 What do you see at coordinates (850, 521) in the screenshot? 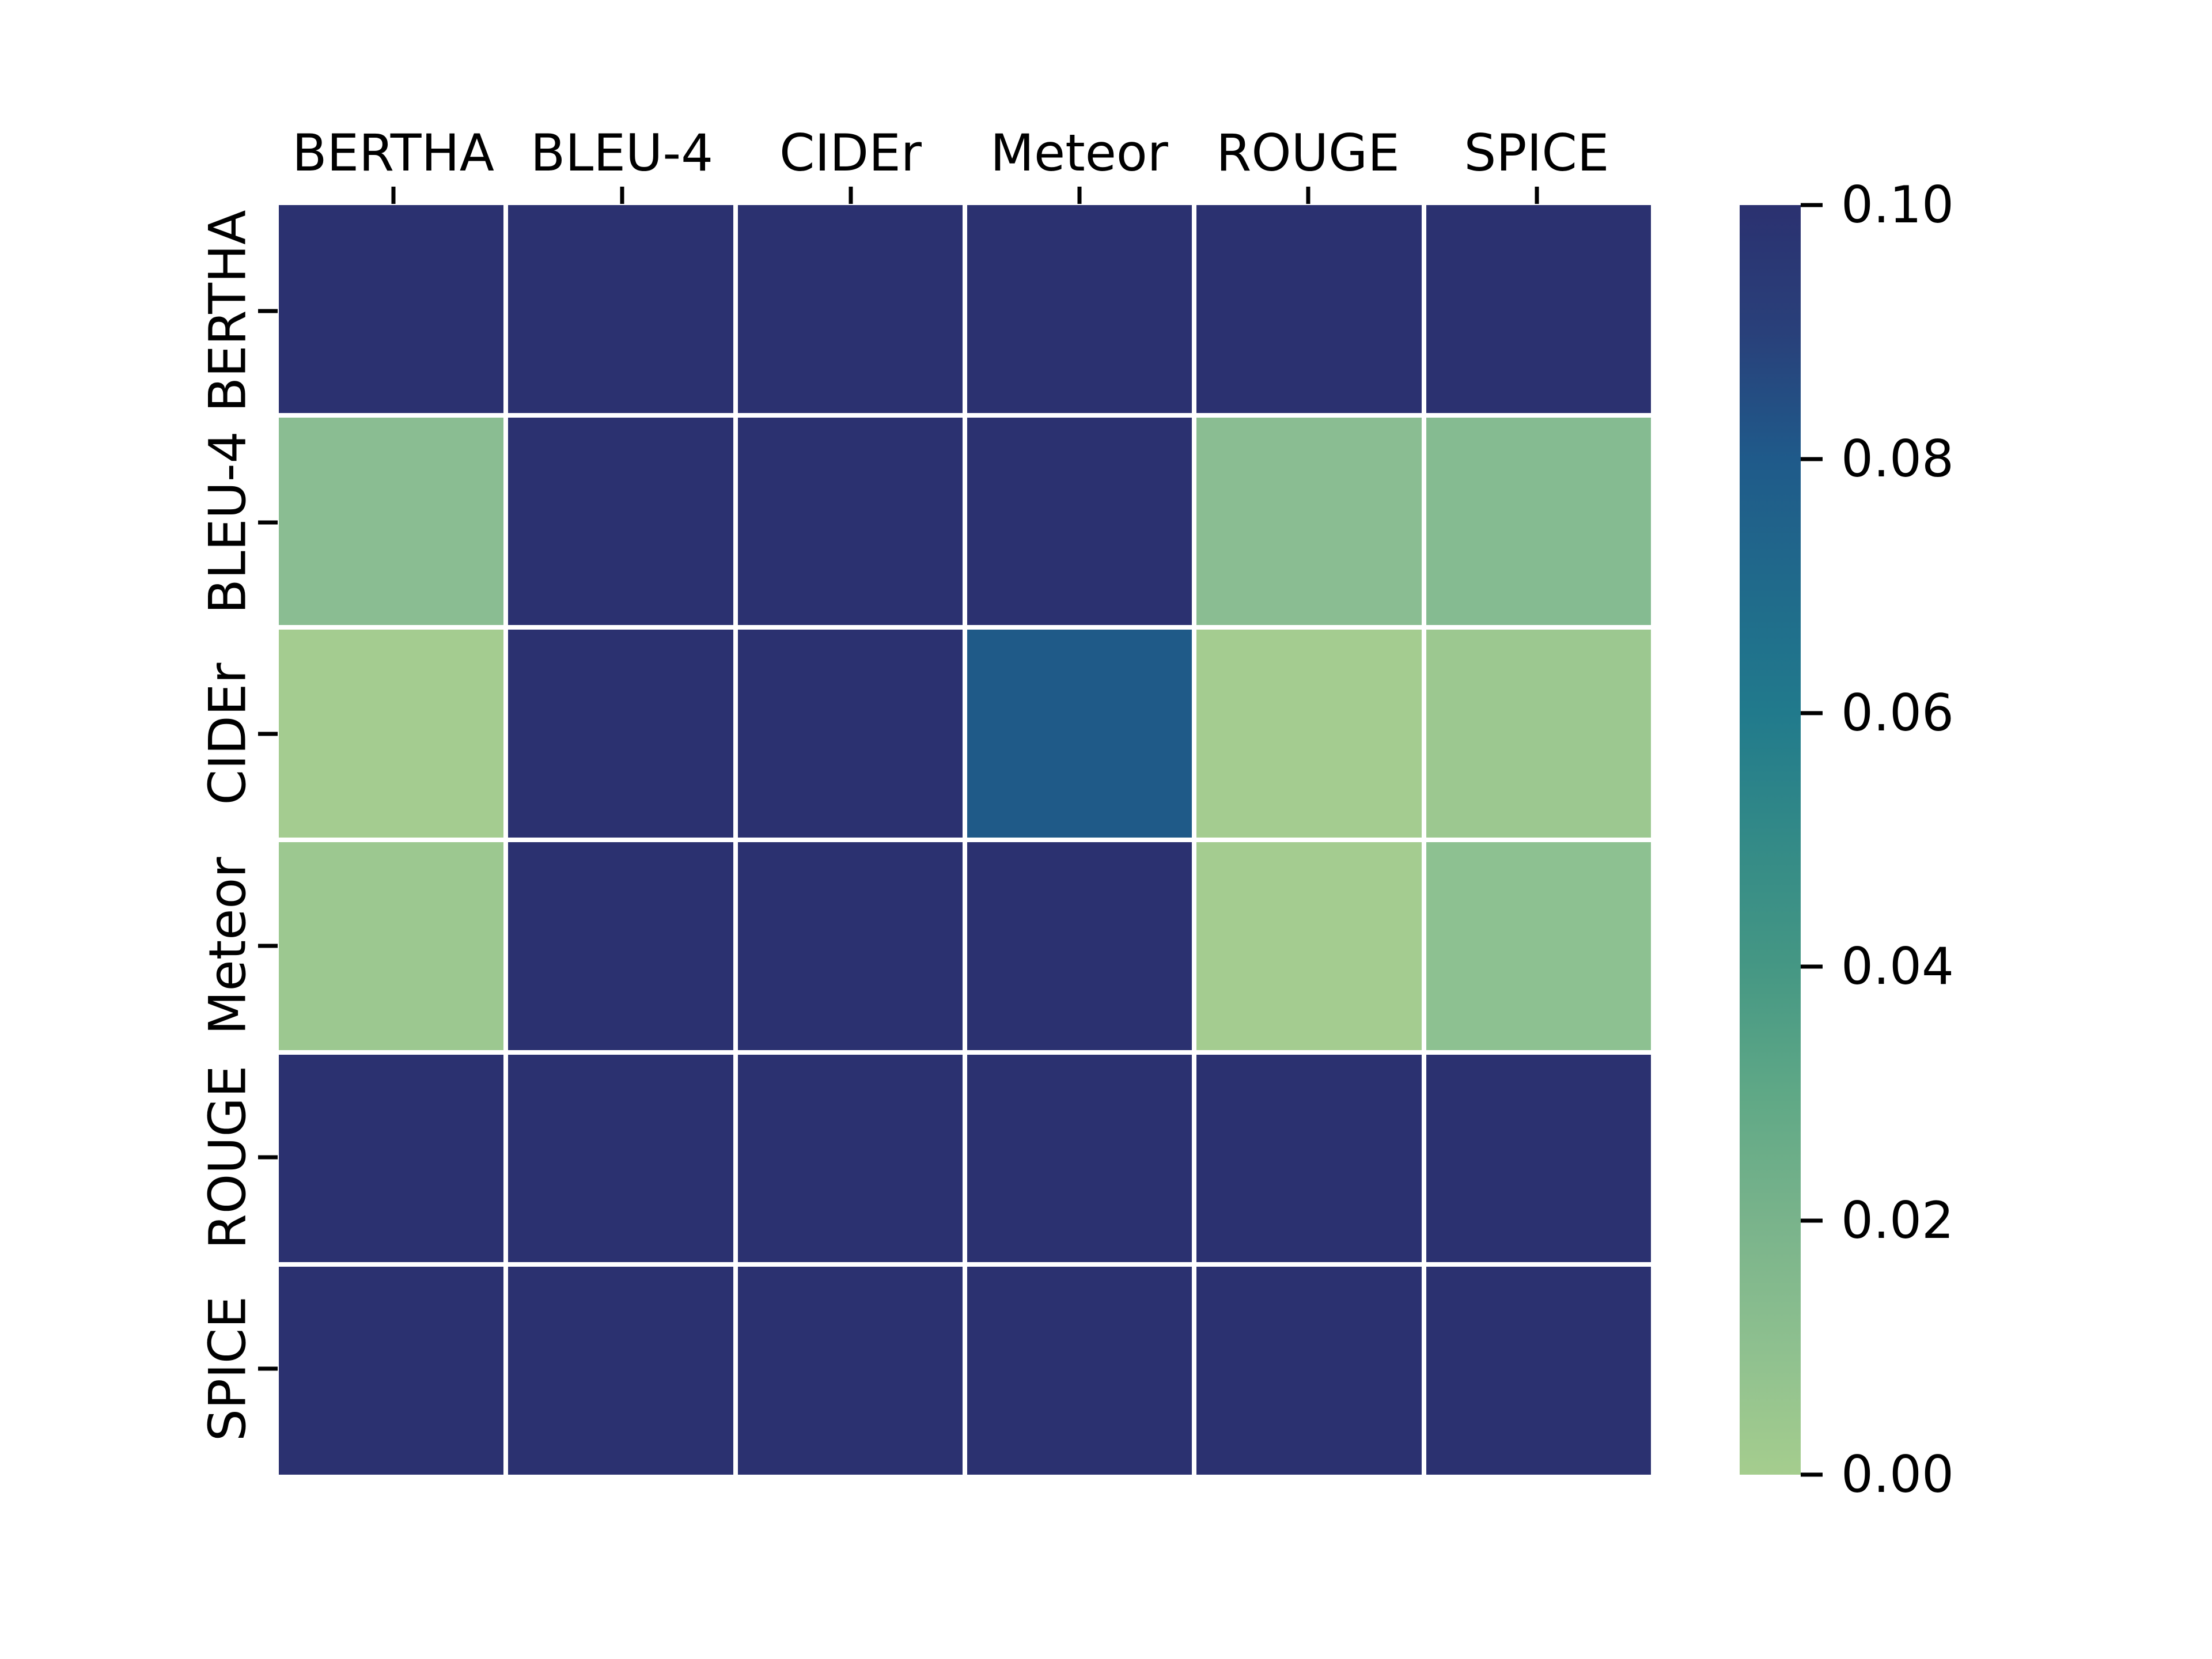
I see `heatmap-cell-BLEU-4-CIDEr` at bounding box center [850, 521].